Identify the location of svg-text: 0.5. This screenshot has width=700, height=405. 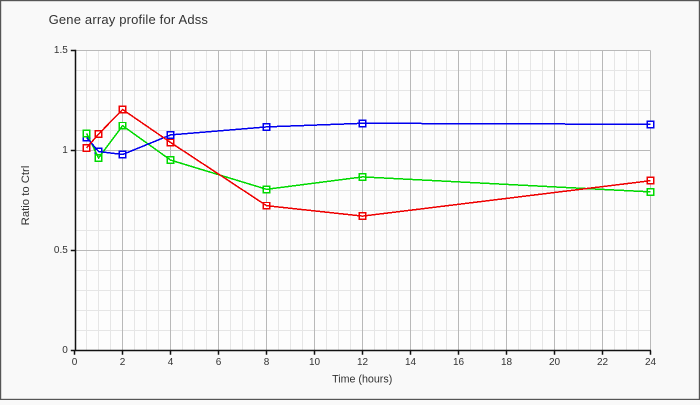
(61, 250).